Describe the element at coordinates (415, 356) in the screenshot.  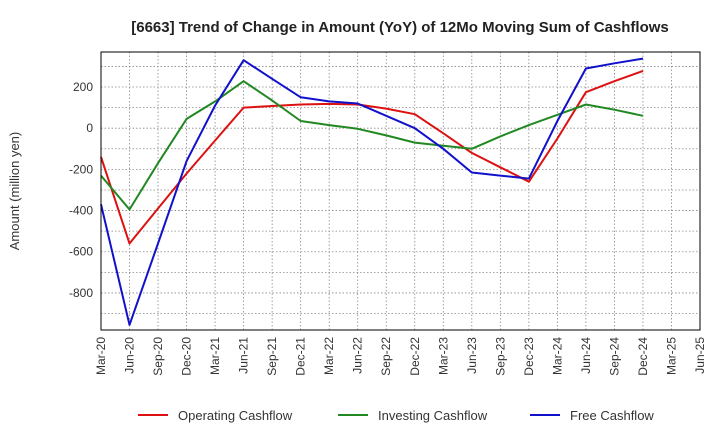
I see `x-tick-label: Dec-22` at that location.